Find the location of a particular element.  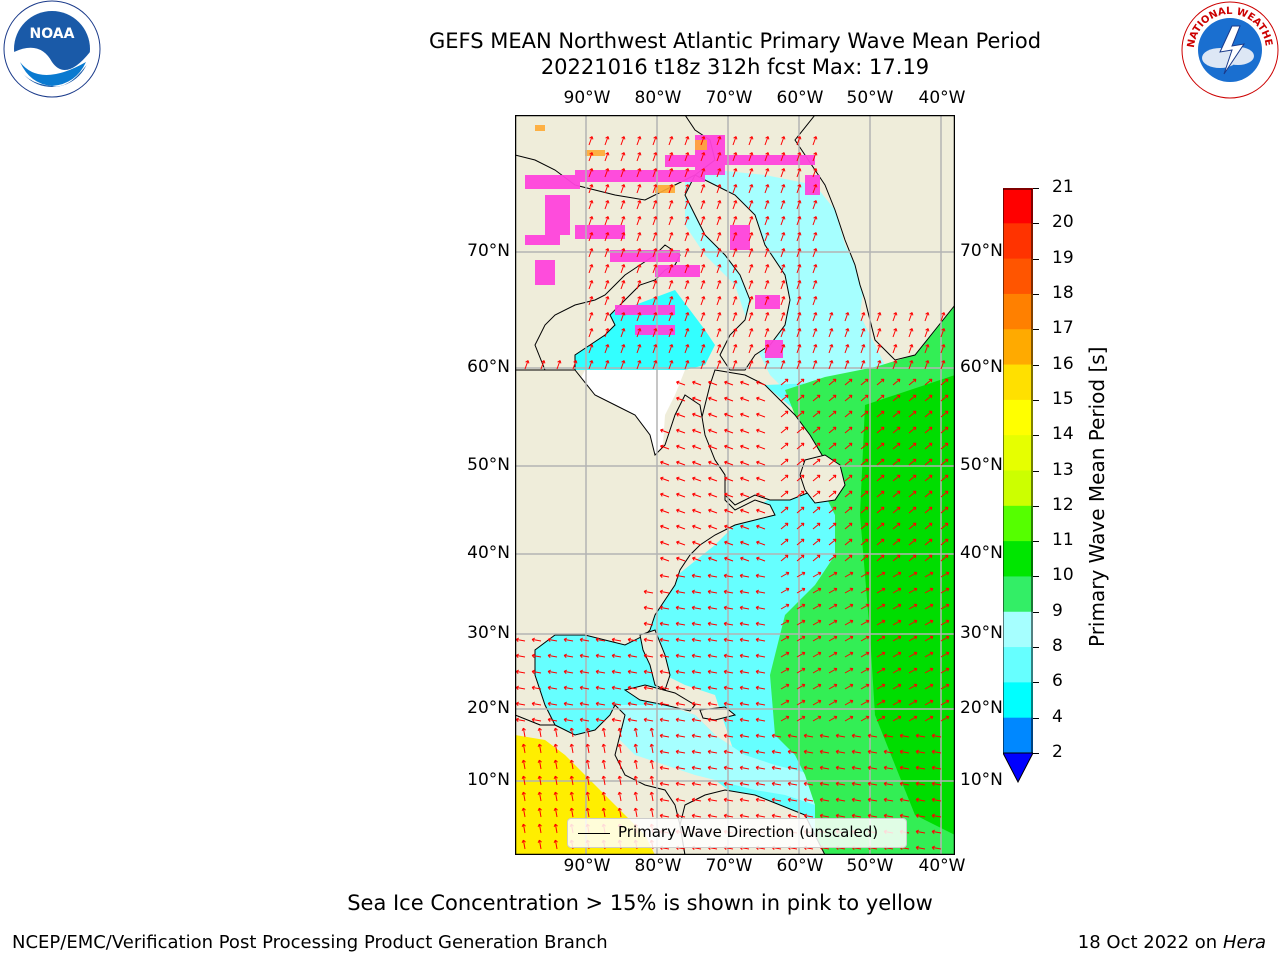

colorbar-label: Primary Wave Mean Period [s] is located at coordinates (1097, 497).